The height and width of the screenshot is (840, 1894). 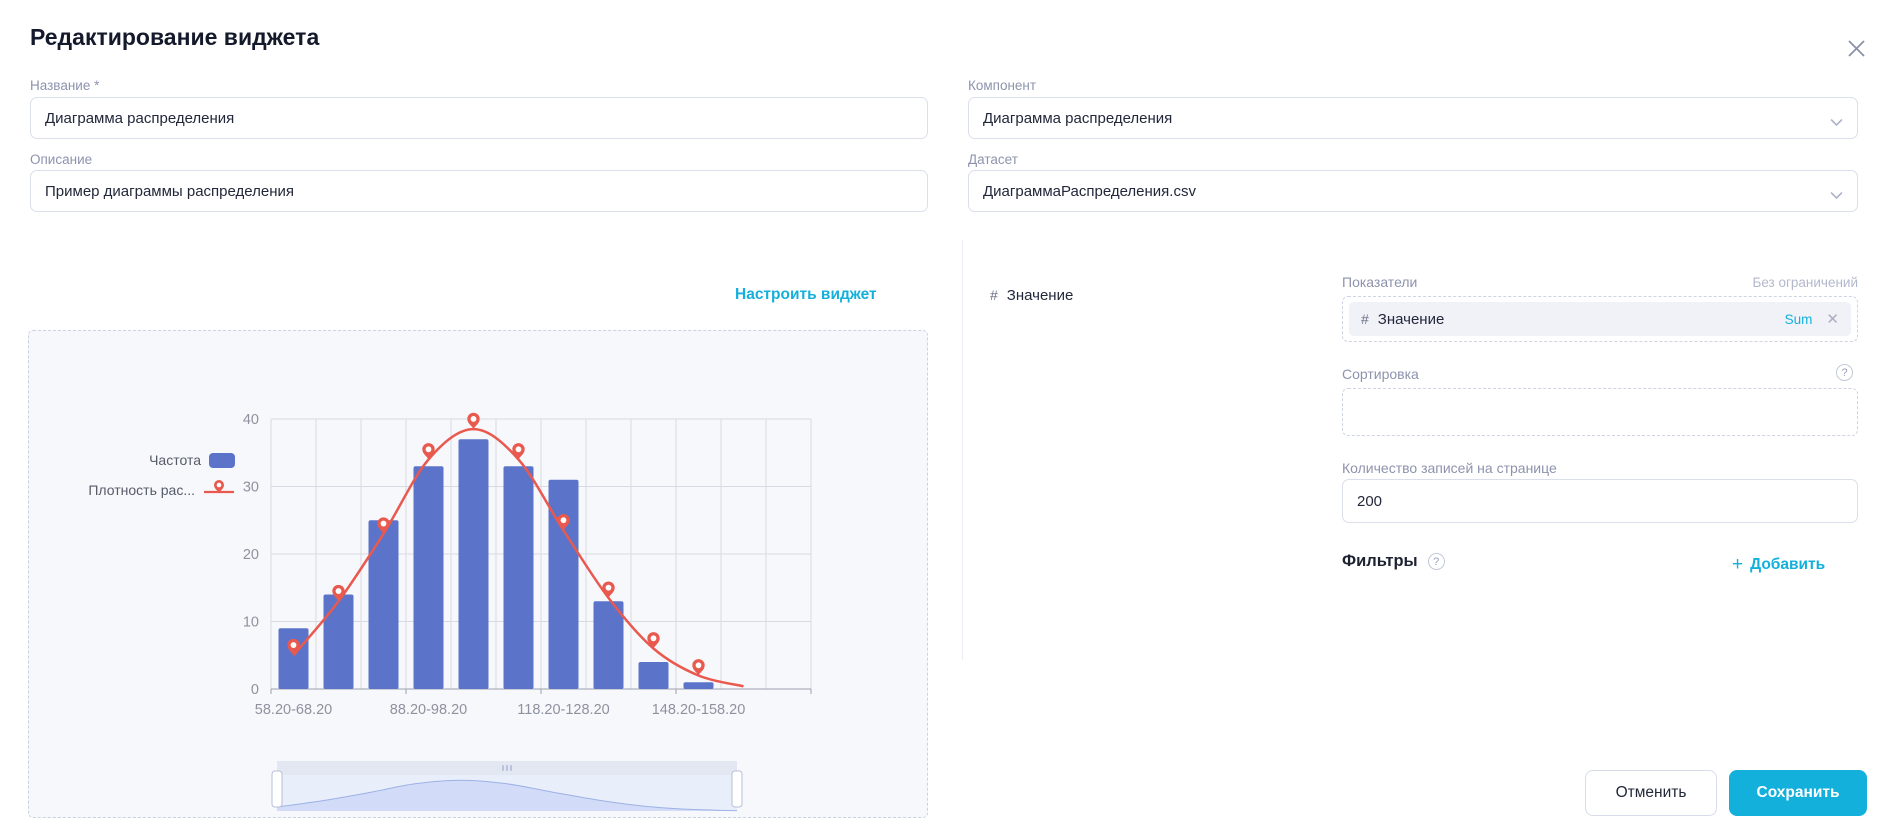 What do you see at coordinates (1798, 319) in the screenshot?
I see `aggregation-badge: Sum` at bounding box center [1798, 319].